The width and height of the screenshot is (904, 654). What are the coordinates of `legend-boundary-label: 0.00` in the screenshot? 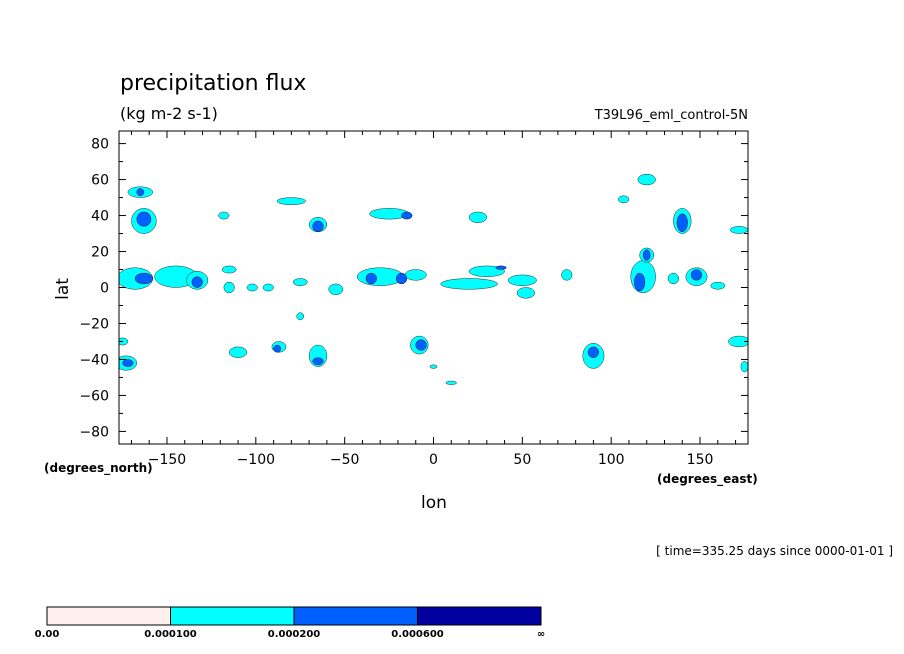 It's located at (47, 634).